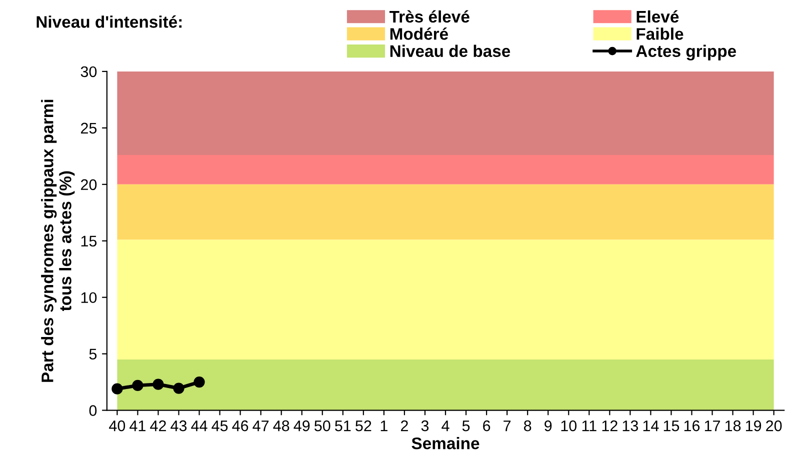 This screenshot has height=461, width=792. What do you see at coordinates (117, 426) in the screenshot?
I see `x-tick-label: 40` at bounding box center [117, 426].